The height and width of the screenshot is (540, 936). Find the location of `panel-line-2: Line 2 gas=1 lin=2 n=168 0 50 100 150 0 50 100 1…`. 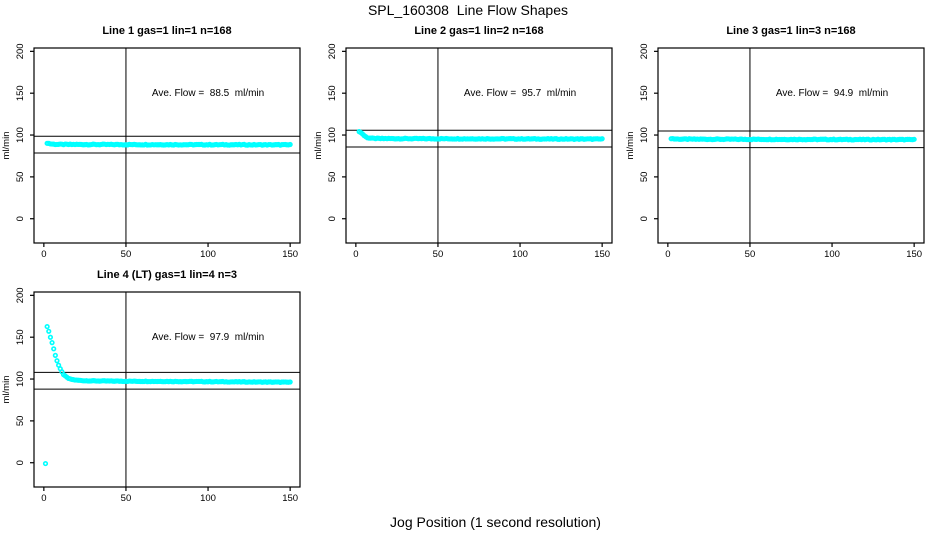

panel-line-2: Line 2 gas=1 lin=2 n=168 0 50 100 150 0 50 100 1… is located at coordinates (463, 142).